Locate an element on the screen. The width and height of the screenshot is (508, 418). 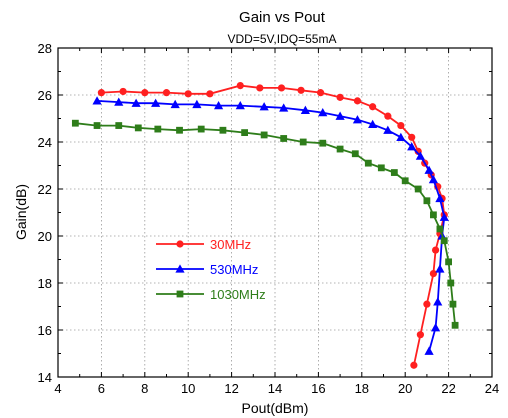
legend-item-30mhz: 30MHz is located at coordinates (203, 244).